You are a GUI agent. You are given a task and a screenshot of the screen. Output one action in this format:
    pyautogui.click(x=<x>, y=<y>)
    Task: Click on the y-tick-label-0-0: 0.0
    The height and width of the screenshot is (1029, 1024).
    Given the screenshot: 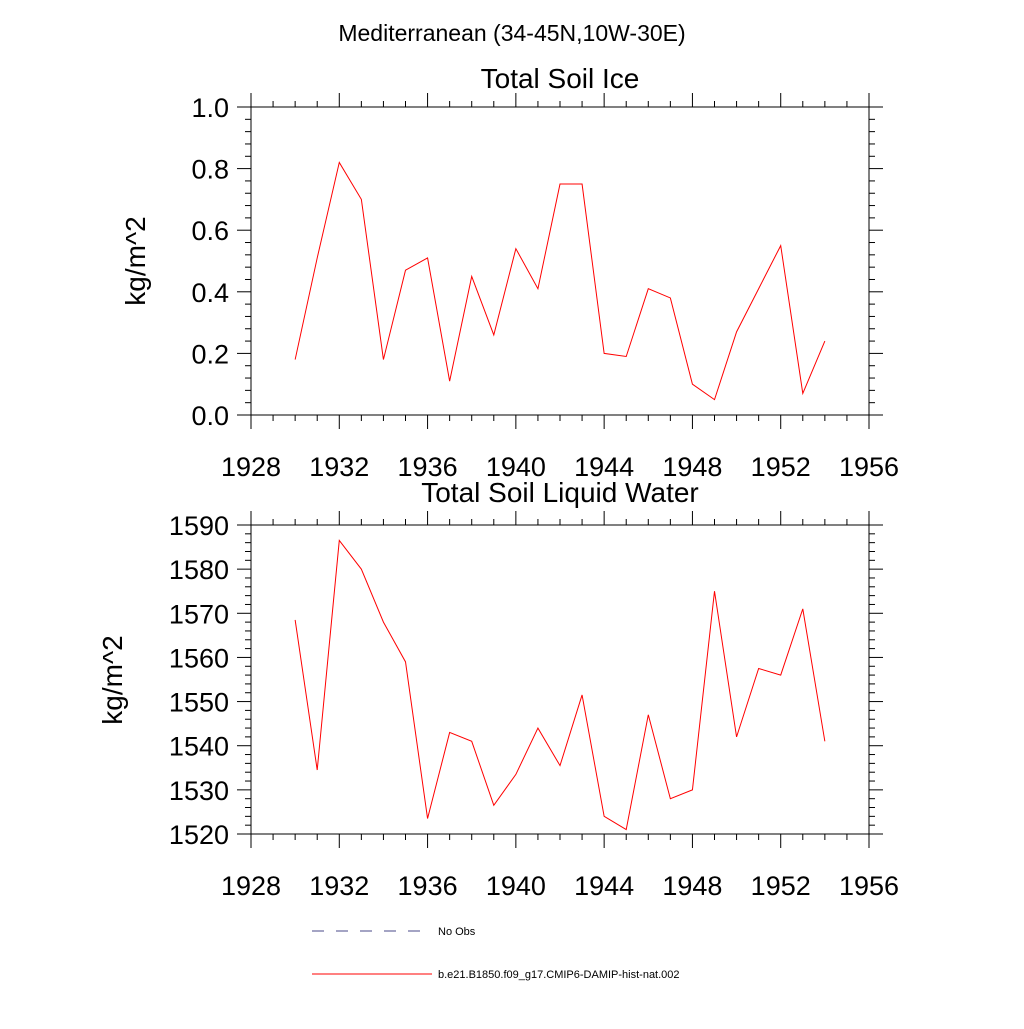 What is the action you would take?
    pyautogui.click(x=210, y=416)
    